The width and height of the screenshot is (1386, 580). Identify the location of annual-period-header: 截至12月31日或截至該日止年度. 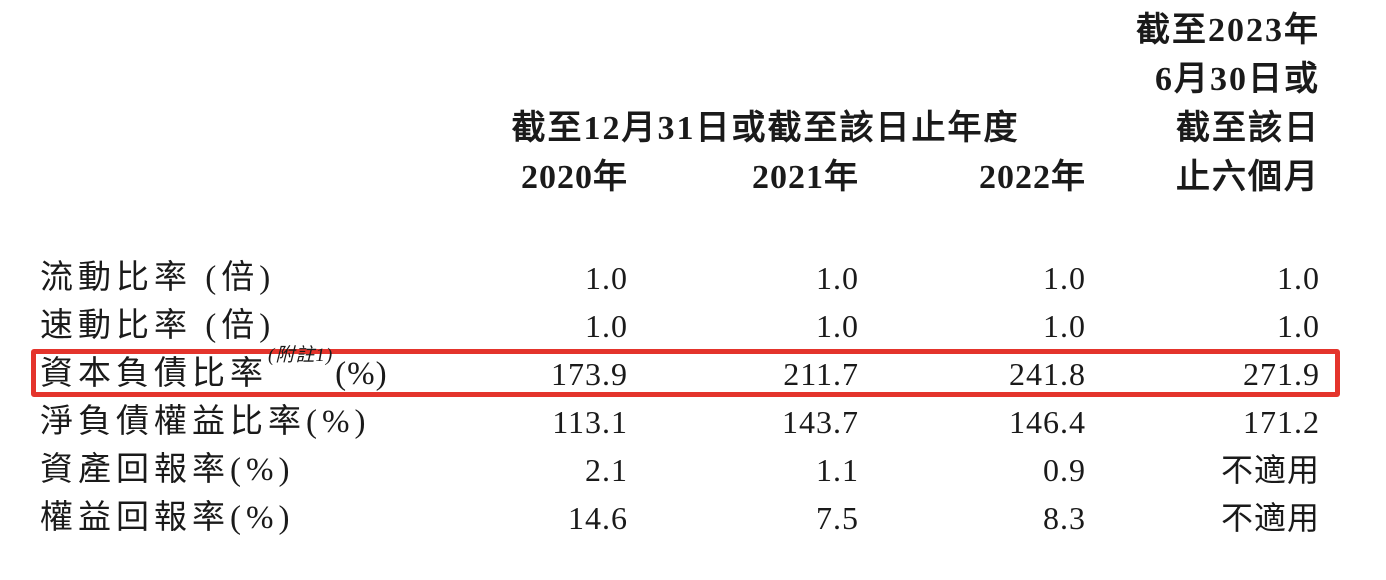
(765, 128).